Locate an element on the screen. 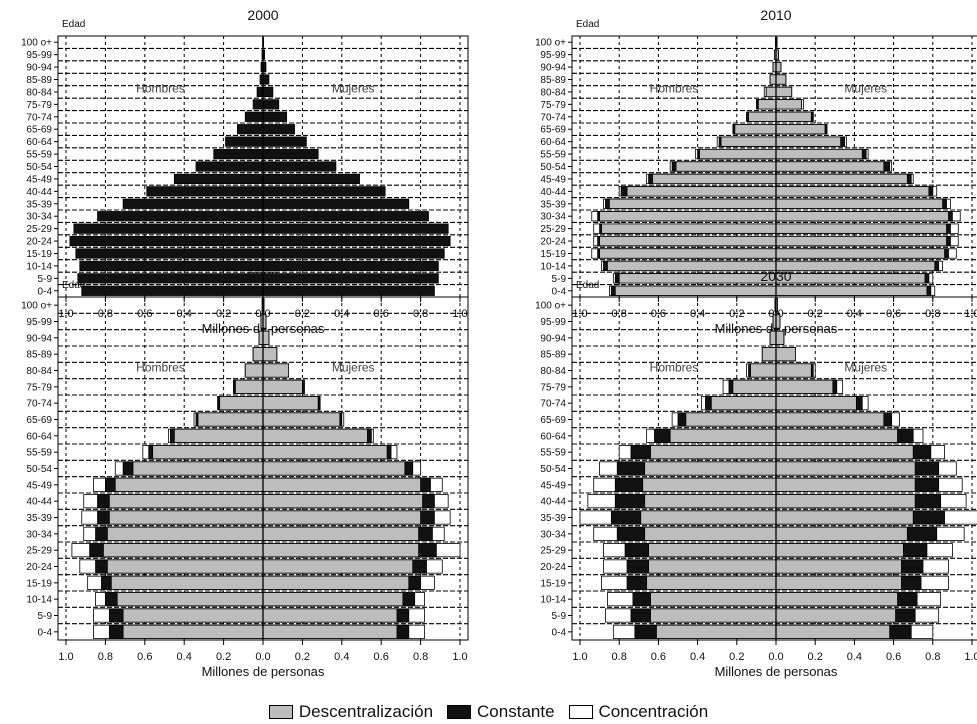 The width and height of the screenshot is (977, 724). legend-label-descentralizacion: Descentralización is located at coordinates (366, 711).